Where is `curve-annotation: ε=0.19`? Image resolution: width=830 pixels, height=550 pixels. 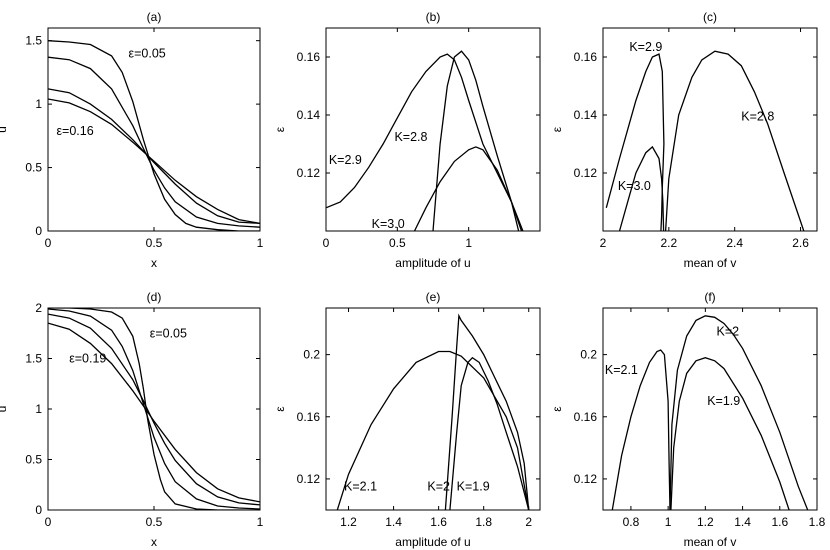 curve-annotation: ε=0.19 is located at coordinates (87, 359).